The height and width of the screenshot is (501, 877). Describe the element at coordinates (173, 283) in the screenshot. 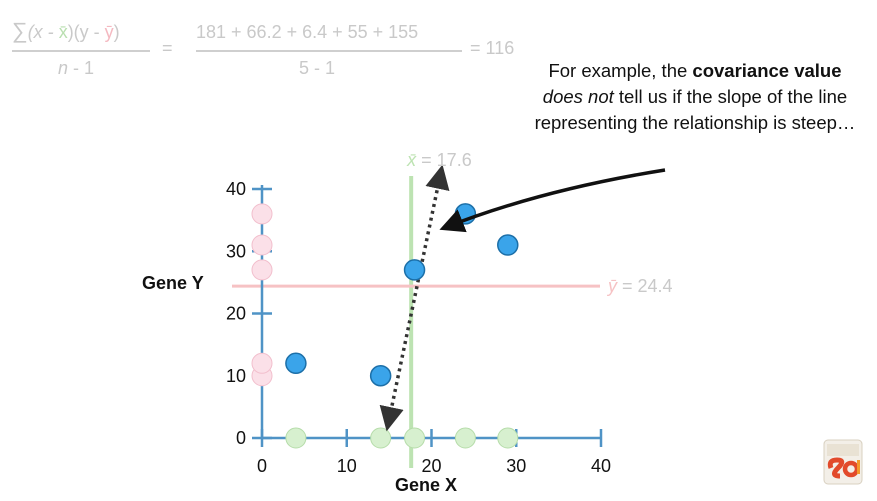

I see `y-axis-title: Gene Y` at that location.